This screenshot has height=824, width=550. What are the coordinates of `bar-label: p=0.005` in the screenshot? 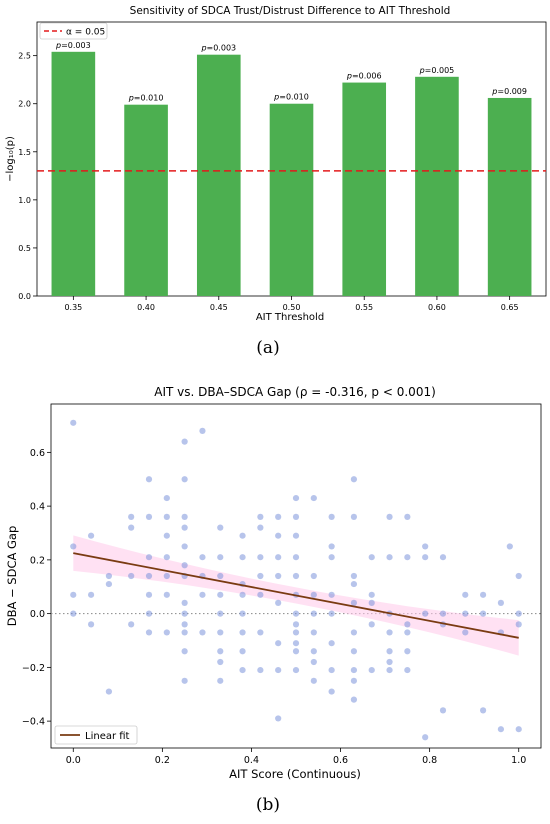 It's located at (437, 70).